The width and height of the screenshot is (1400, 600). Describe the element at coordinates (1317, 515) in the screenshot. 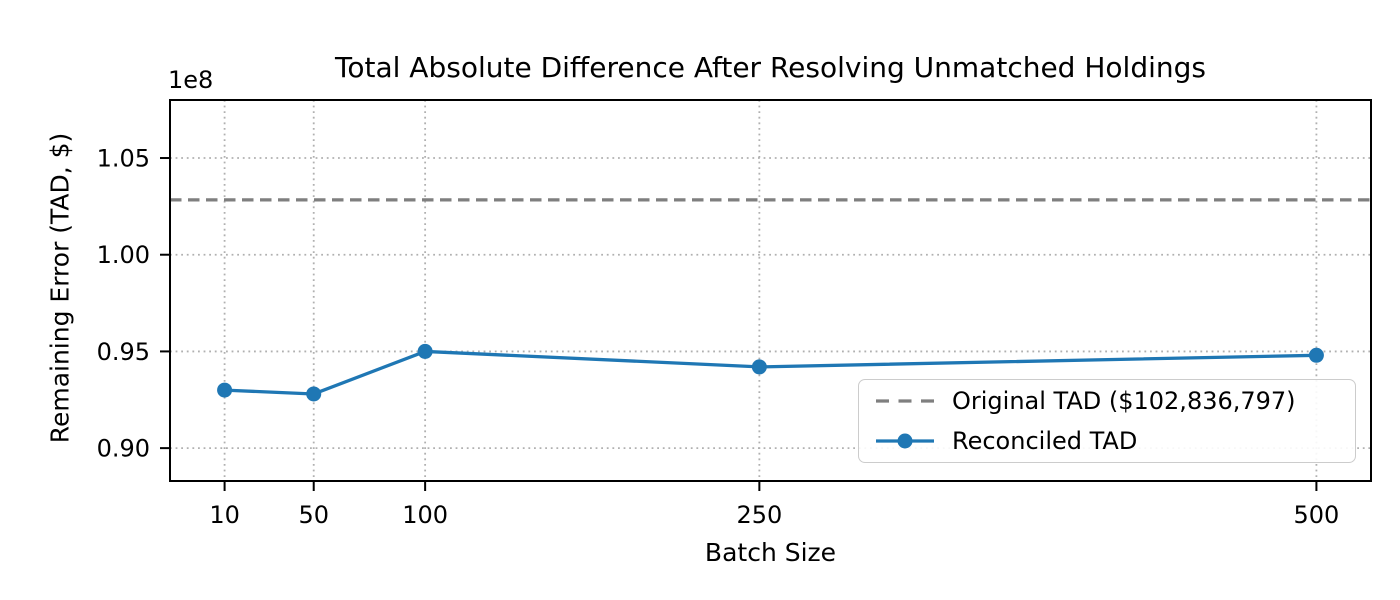

I see `x-tick-label: 500` at that location.